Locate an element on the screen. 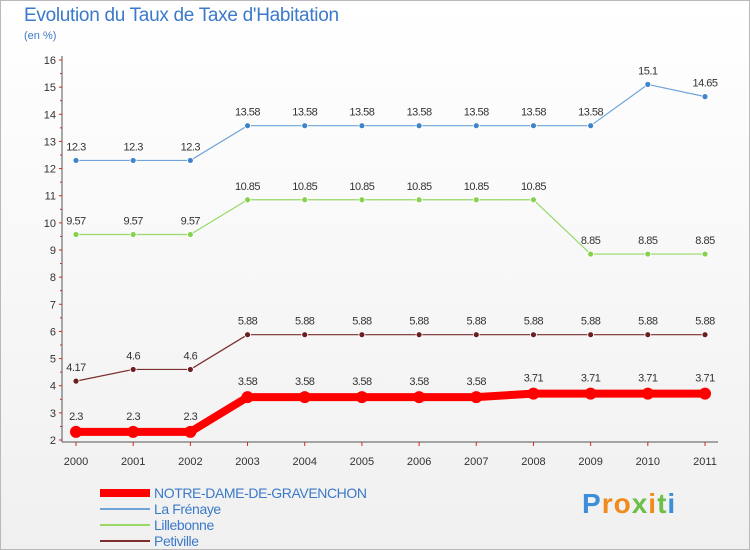  x-tick-label: 2008 is located at coordinates (533, 462).